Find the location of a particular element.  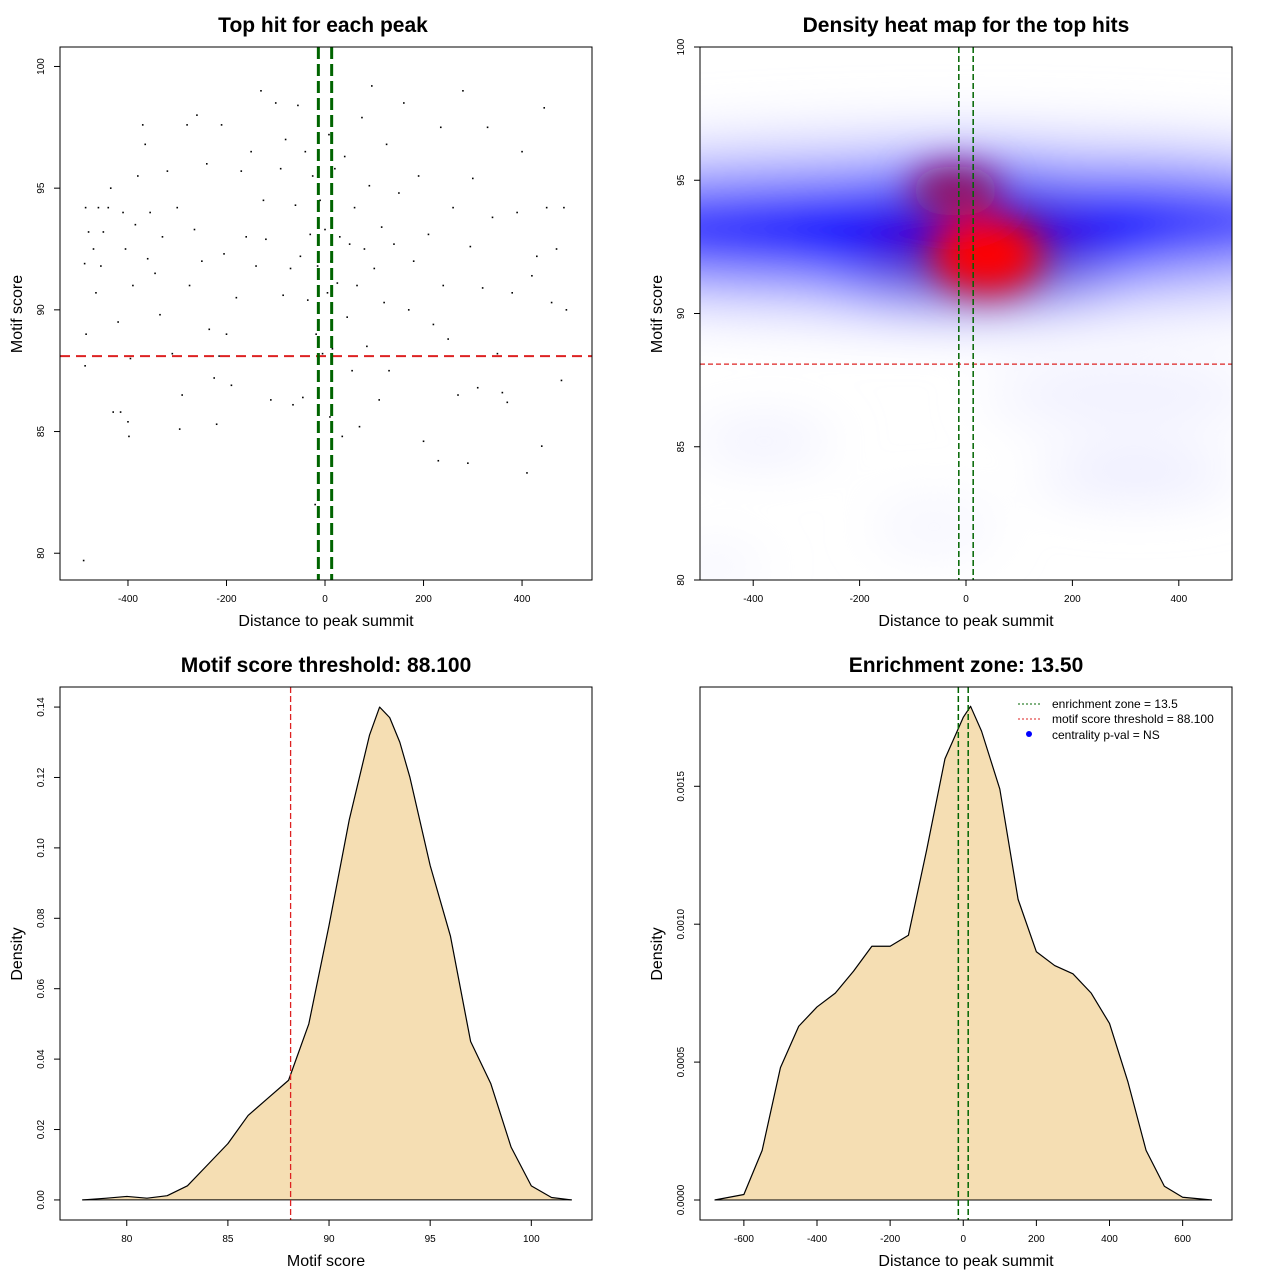

legend-dot-centrality is located at coordinates (1029, 734).